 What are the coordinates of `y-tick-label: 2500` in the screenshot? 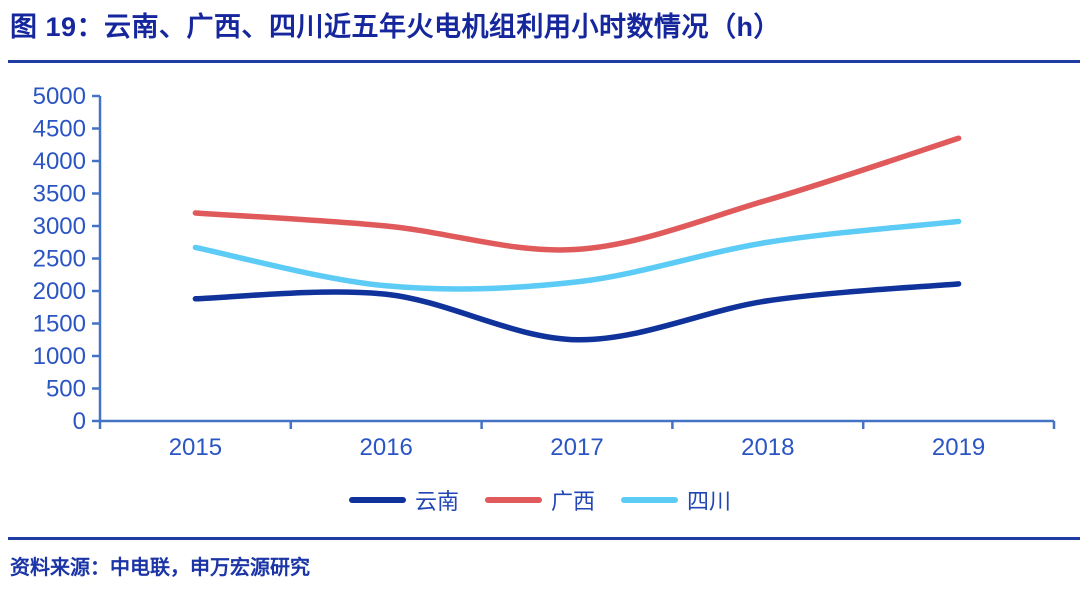 It's located at (59, 259).